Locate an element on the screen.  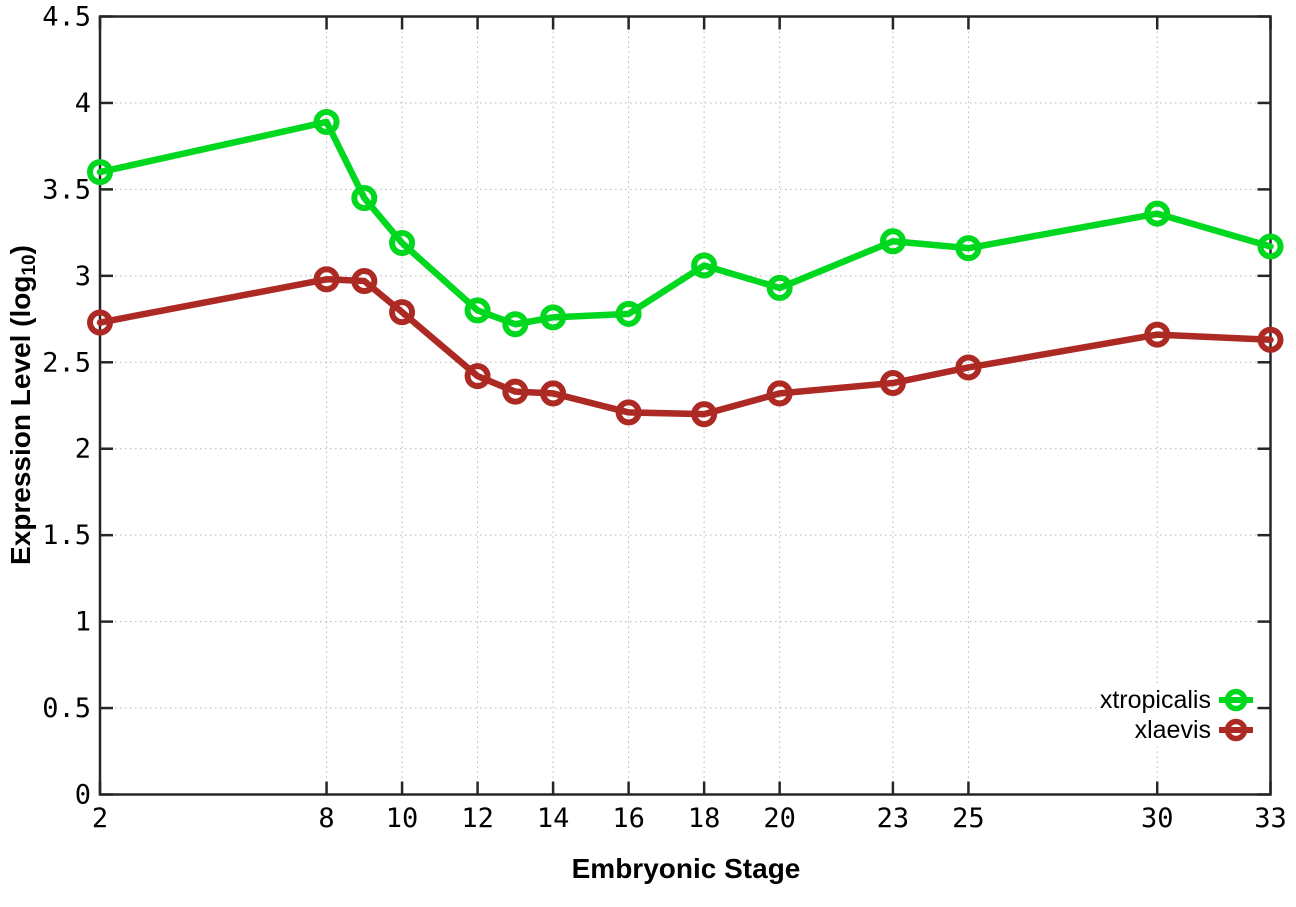
y-axis-title: Expression Level (log10) is located at coordinates (23, 405).